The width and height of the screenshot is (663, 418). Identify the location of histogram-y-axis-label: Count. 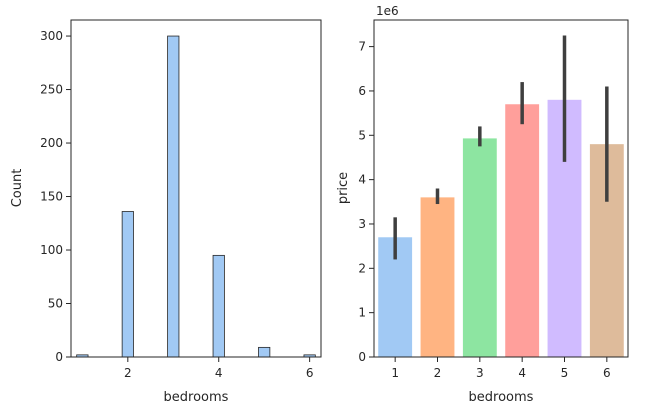
(17, 188).